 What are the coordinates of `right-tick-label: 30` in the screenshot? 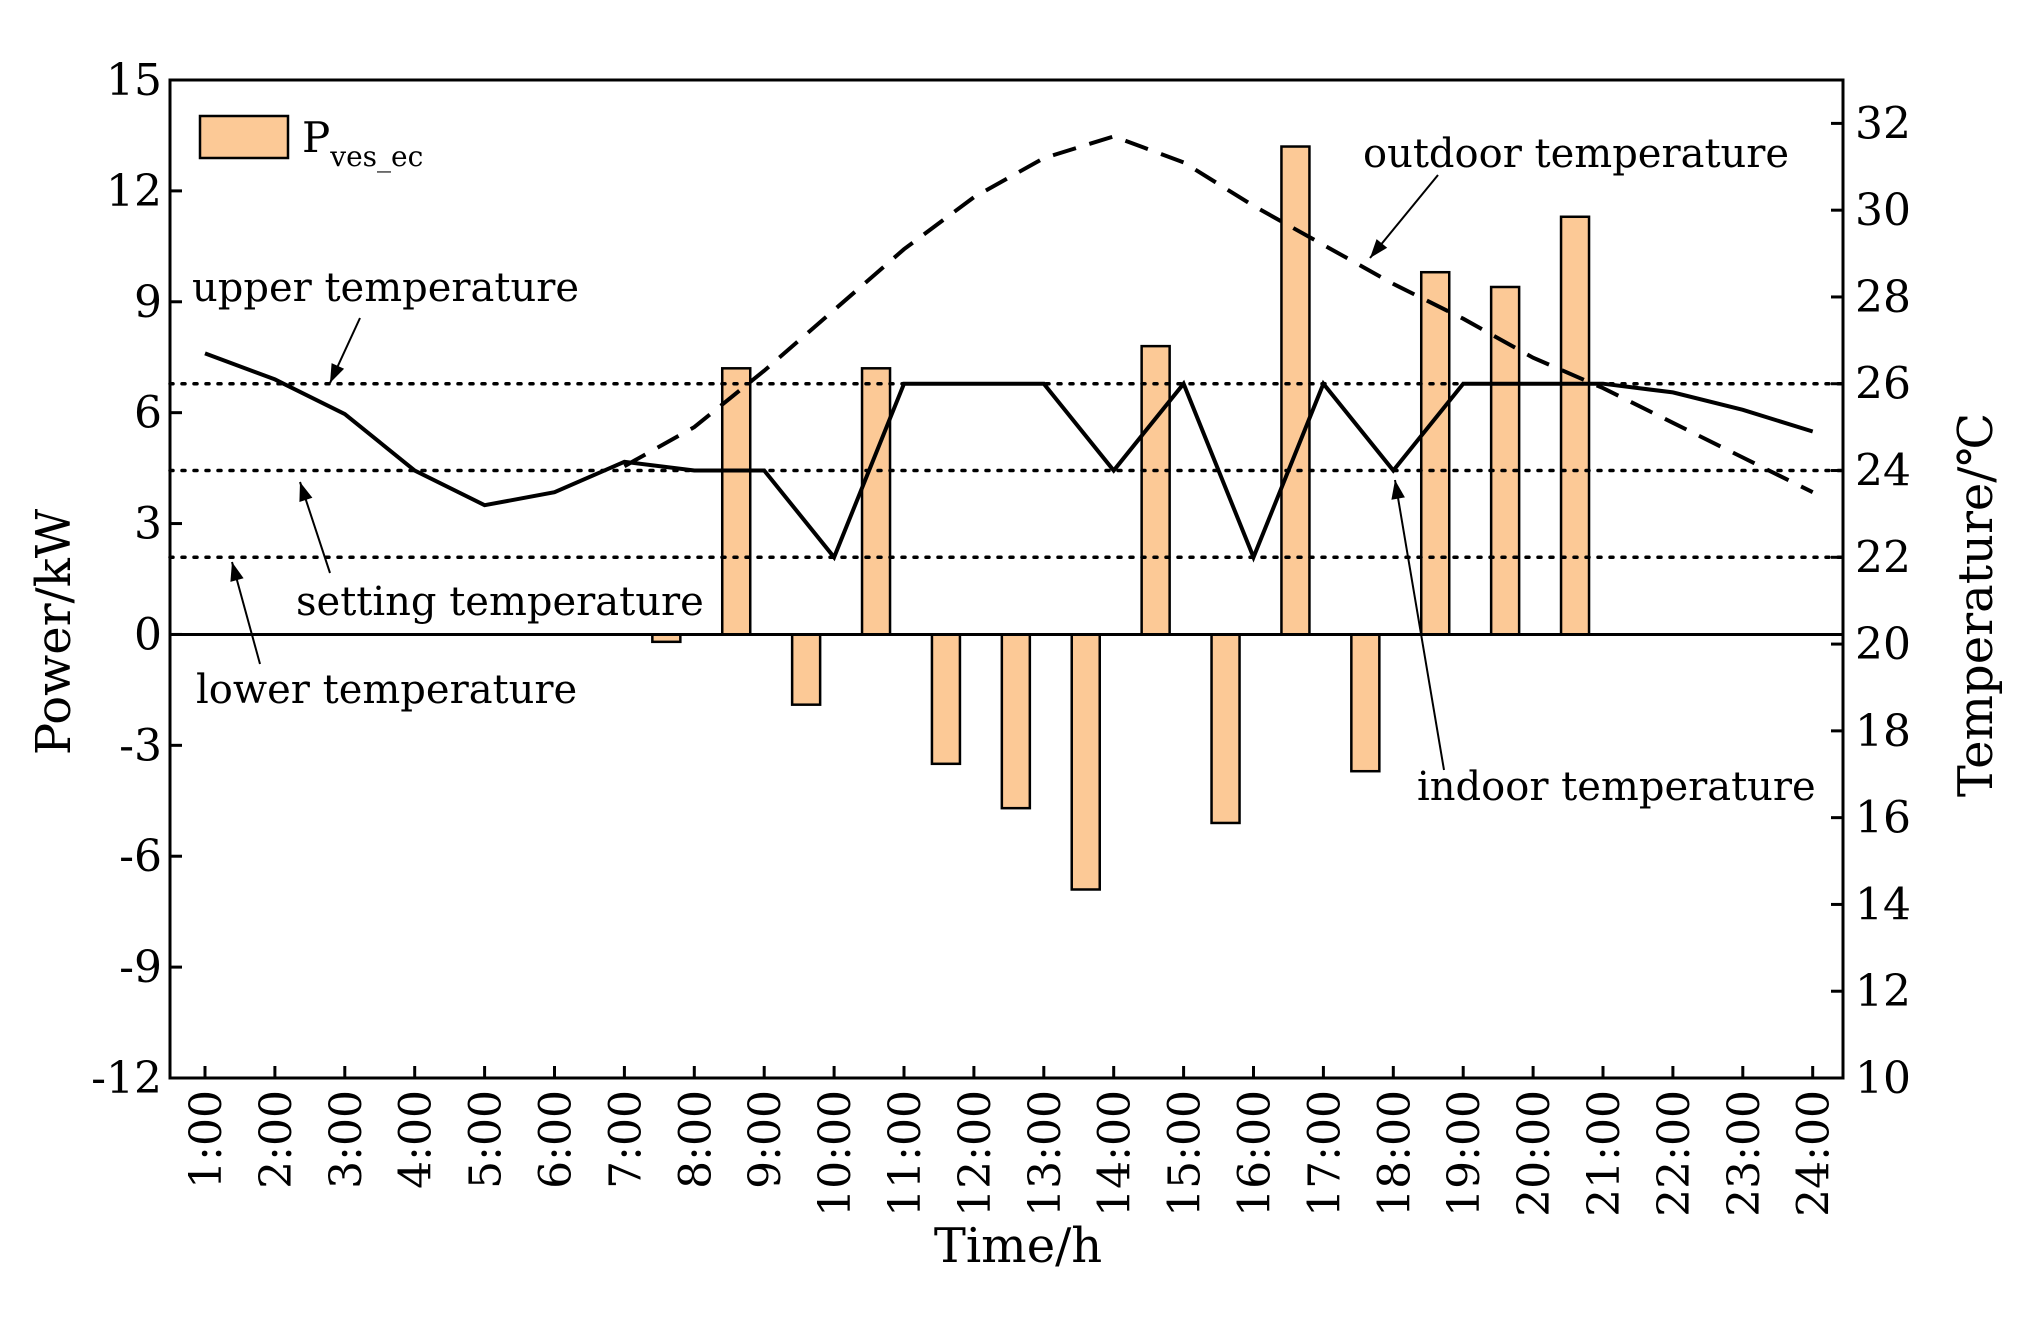 It's located at (1883, 210).